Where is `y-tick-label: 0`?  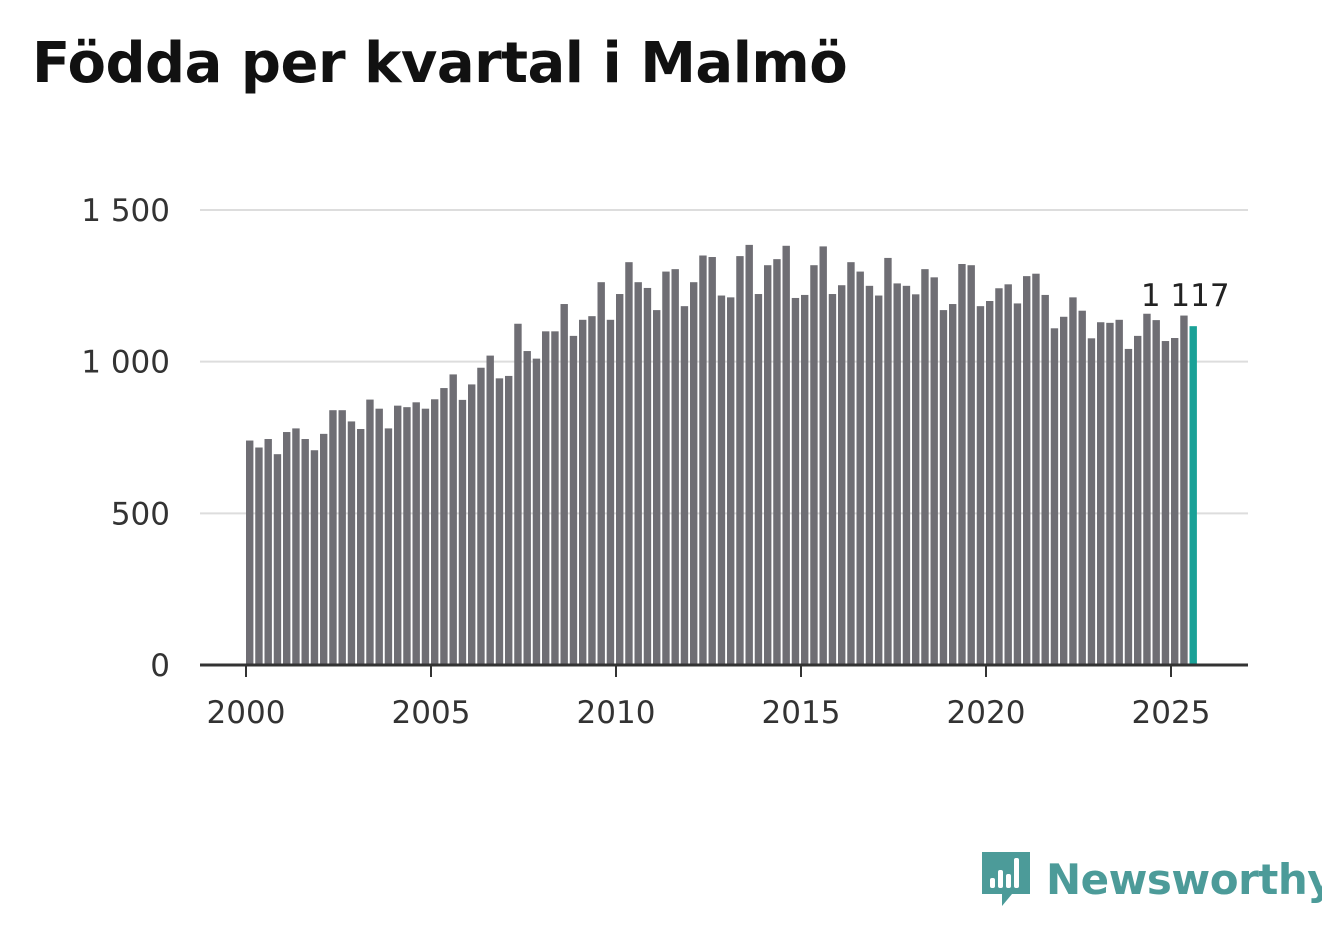
y-tick-label: 0 is located at coordinates (160, 666).